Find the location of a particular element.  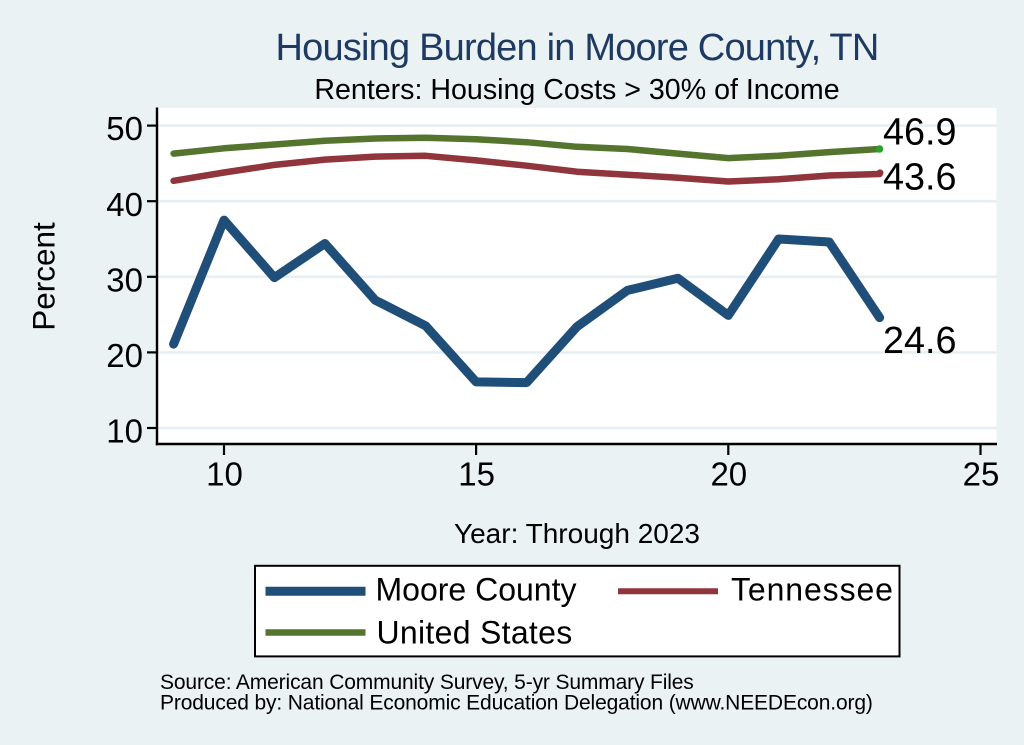

svg-text: 50 is located at coordinates (124, 128).